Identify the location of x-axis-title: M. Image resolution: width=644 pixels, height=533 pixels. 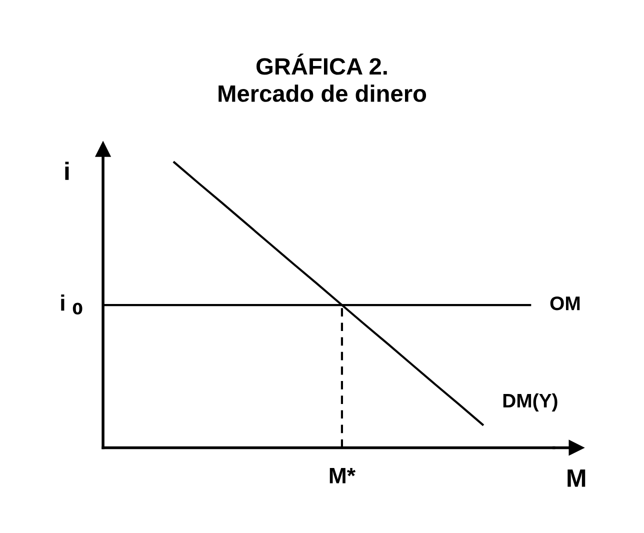
(577, 478).